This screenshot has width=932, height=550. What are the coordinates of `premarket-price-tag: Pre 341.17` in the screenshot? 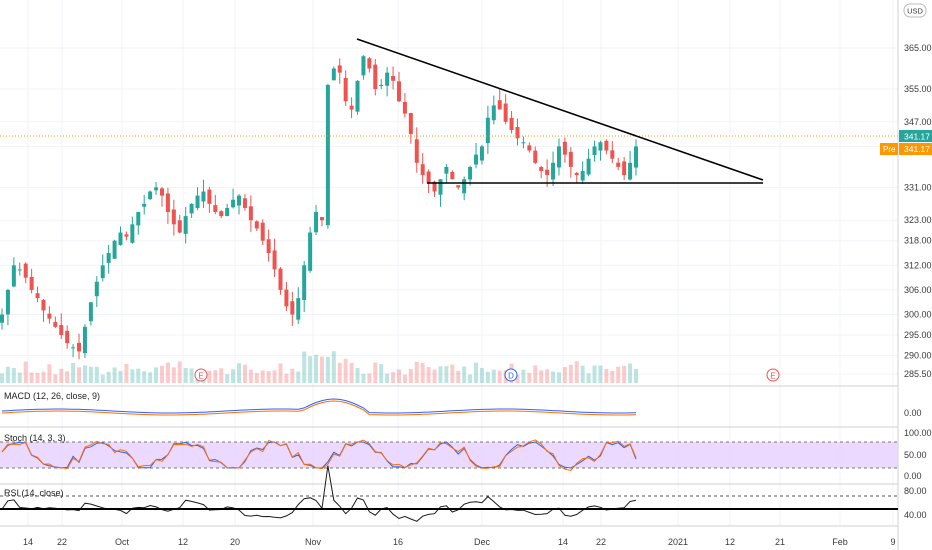 It's located at (906, 149).